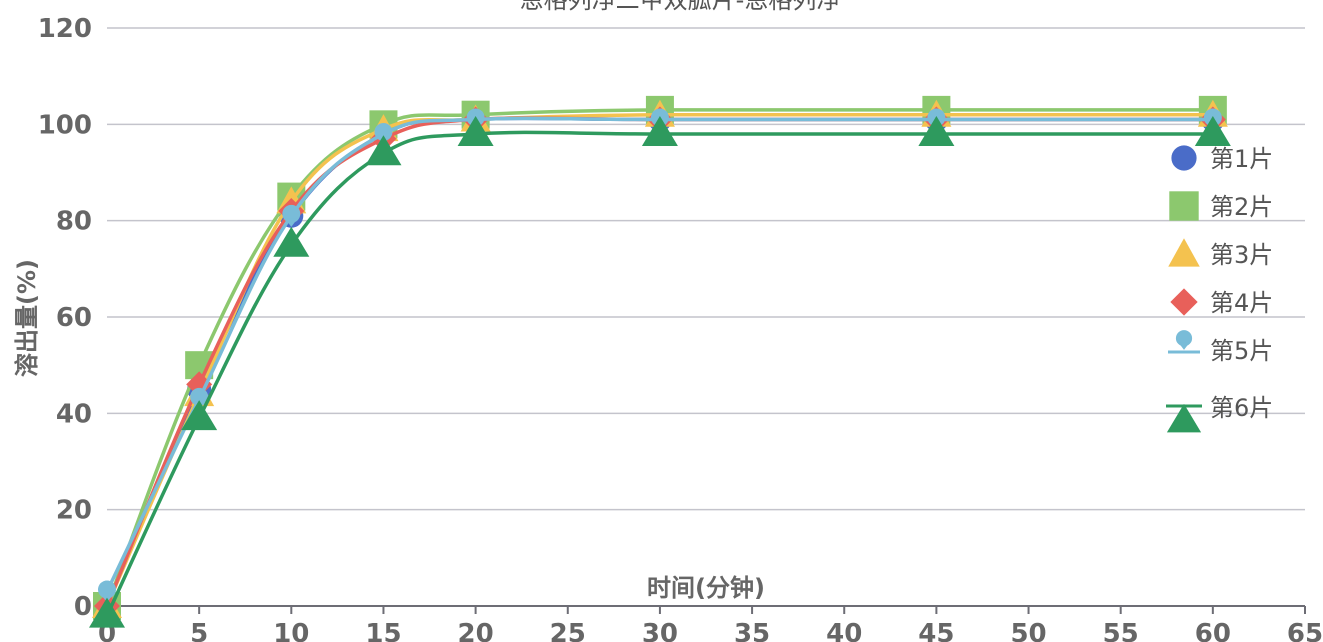 This screenshot has width=1323, height=642. I want to click on series-5-point-10-tip, so click(291, 222).